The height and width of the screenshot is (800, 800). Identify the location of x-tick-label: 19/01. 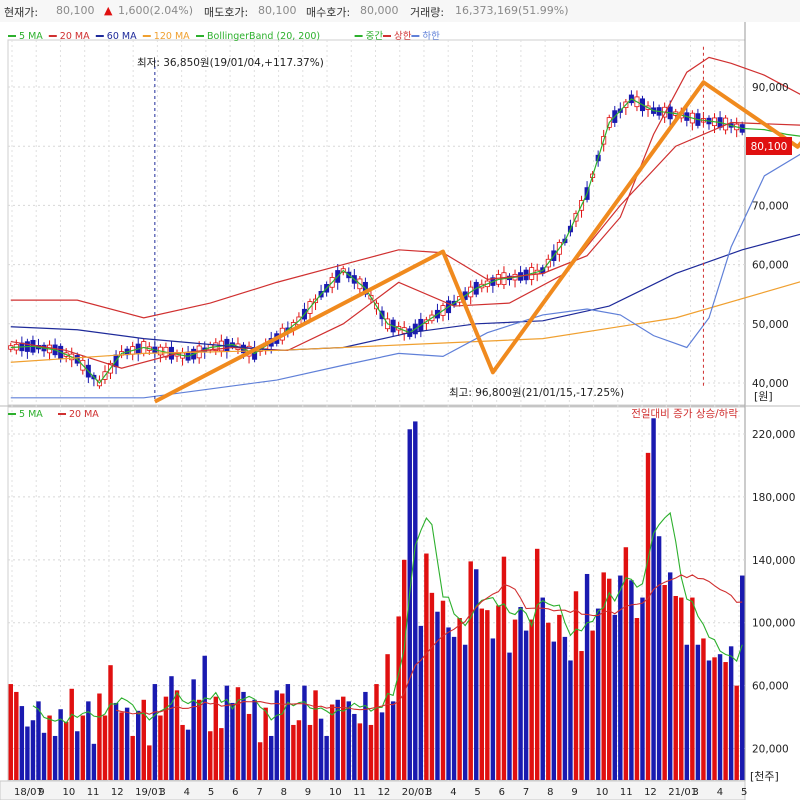
(149, 792).